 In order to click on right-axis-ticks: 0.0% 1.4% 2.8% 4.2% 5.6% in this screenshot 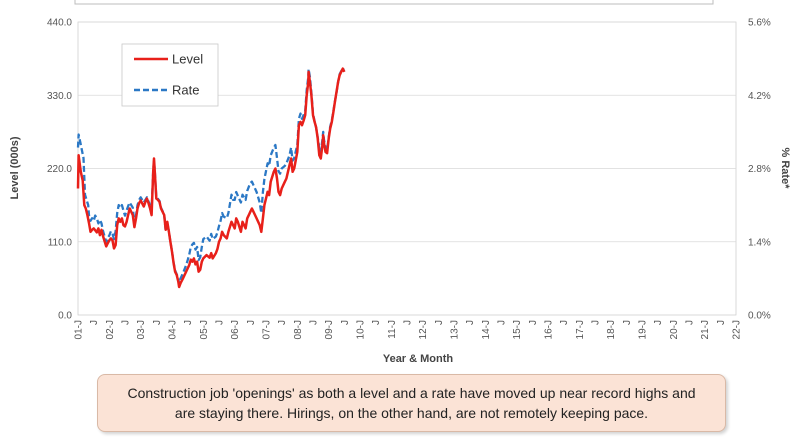, I will do `click(759, 170)`.